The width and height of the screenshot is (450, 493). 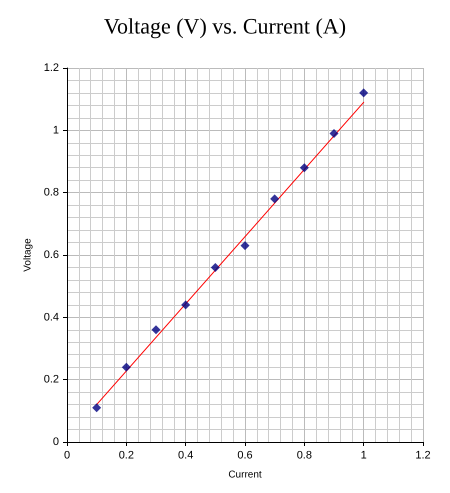 What do you see at coordinates (67, 456) in the screenshot?
I see `x-tick-label: 0` at bounding box center [67, 456].